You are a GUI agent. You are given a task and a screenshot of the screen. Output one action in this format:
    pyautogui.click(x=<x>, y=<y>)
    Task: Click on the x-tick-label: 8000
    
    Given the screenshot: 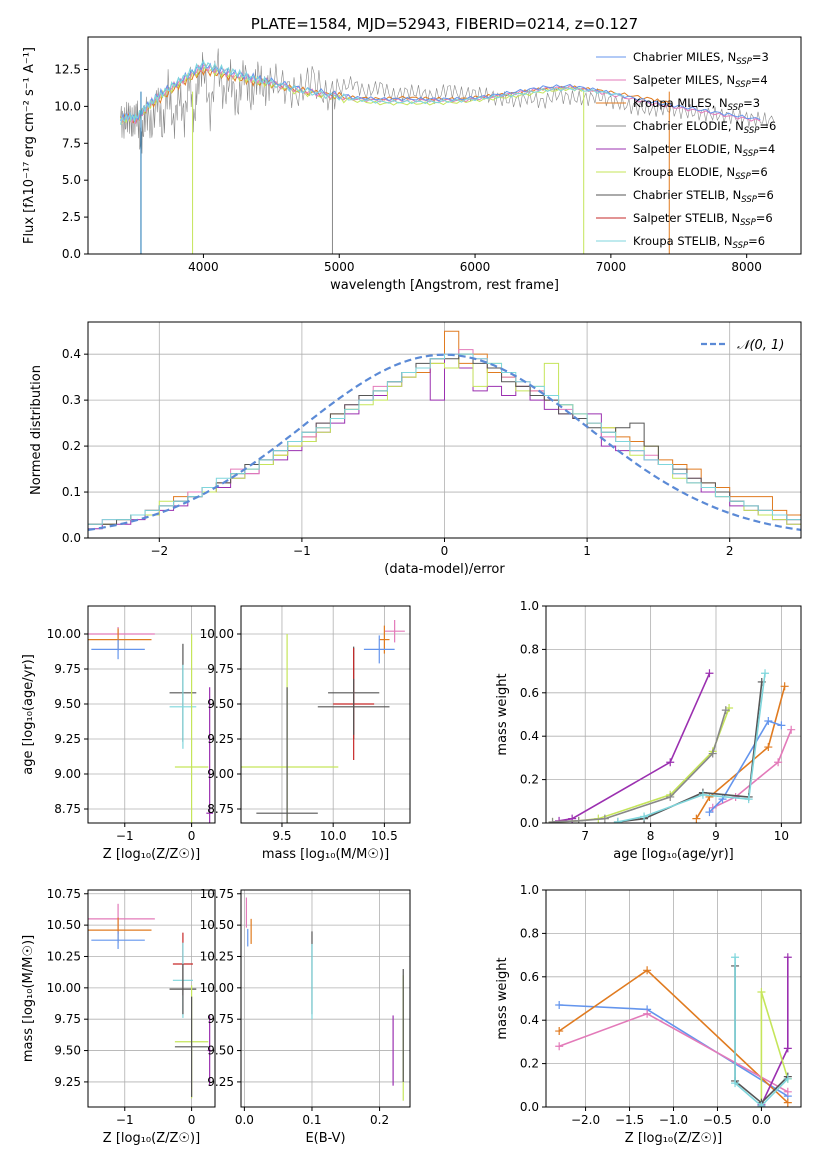 What is the action you would take?
    pyautogui.click(x=746, y=267)
    